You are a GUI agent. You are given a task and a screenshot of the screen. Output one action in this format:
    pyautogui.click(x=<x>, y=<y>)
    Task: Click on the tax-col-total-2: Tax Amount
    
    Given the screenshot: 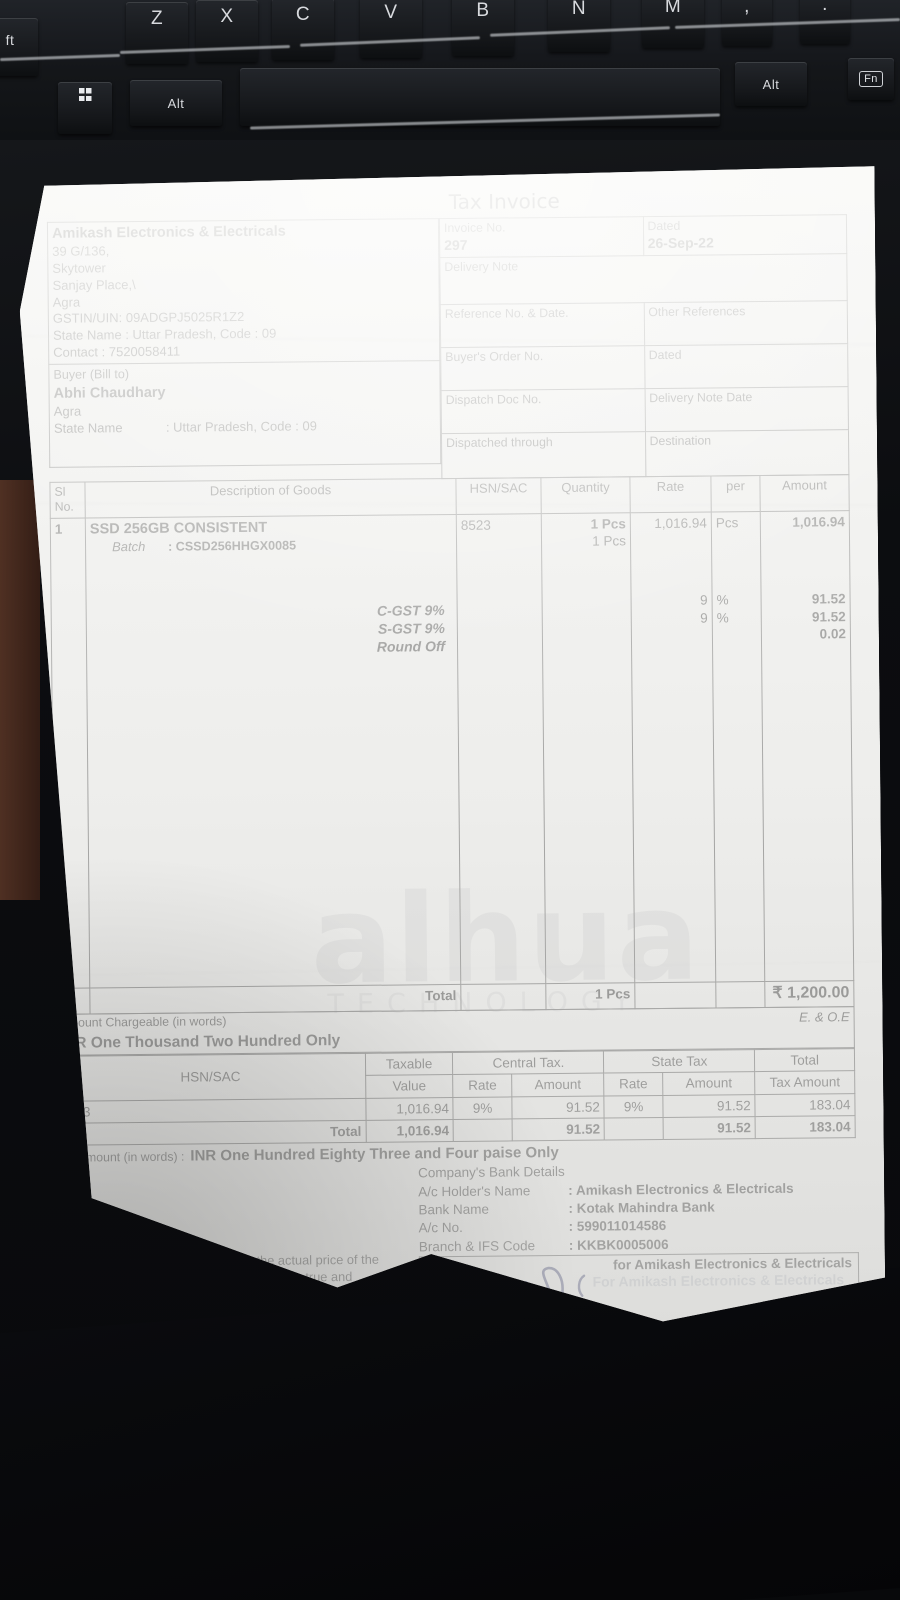 What is the action you would take?
    pyautogui.click(x=805, y=1082)
    